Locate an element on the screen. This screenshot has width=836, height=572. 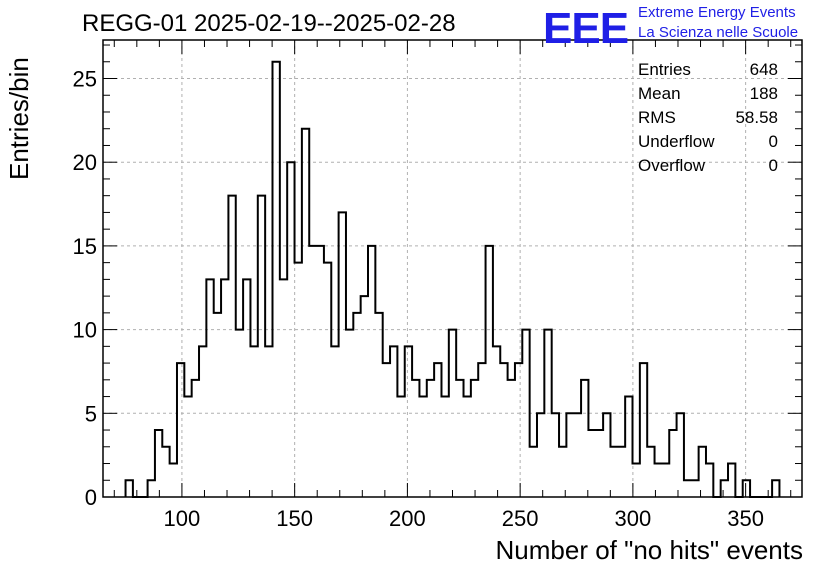
stats-row-underflow: Underflow 0 is located at coordinates (708, 142).